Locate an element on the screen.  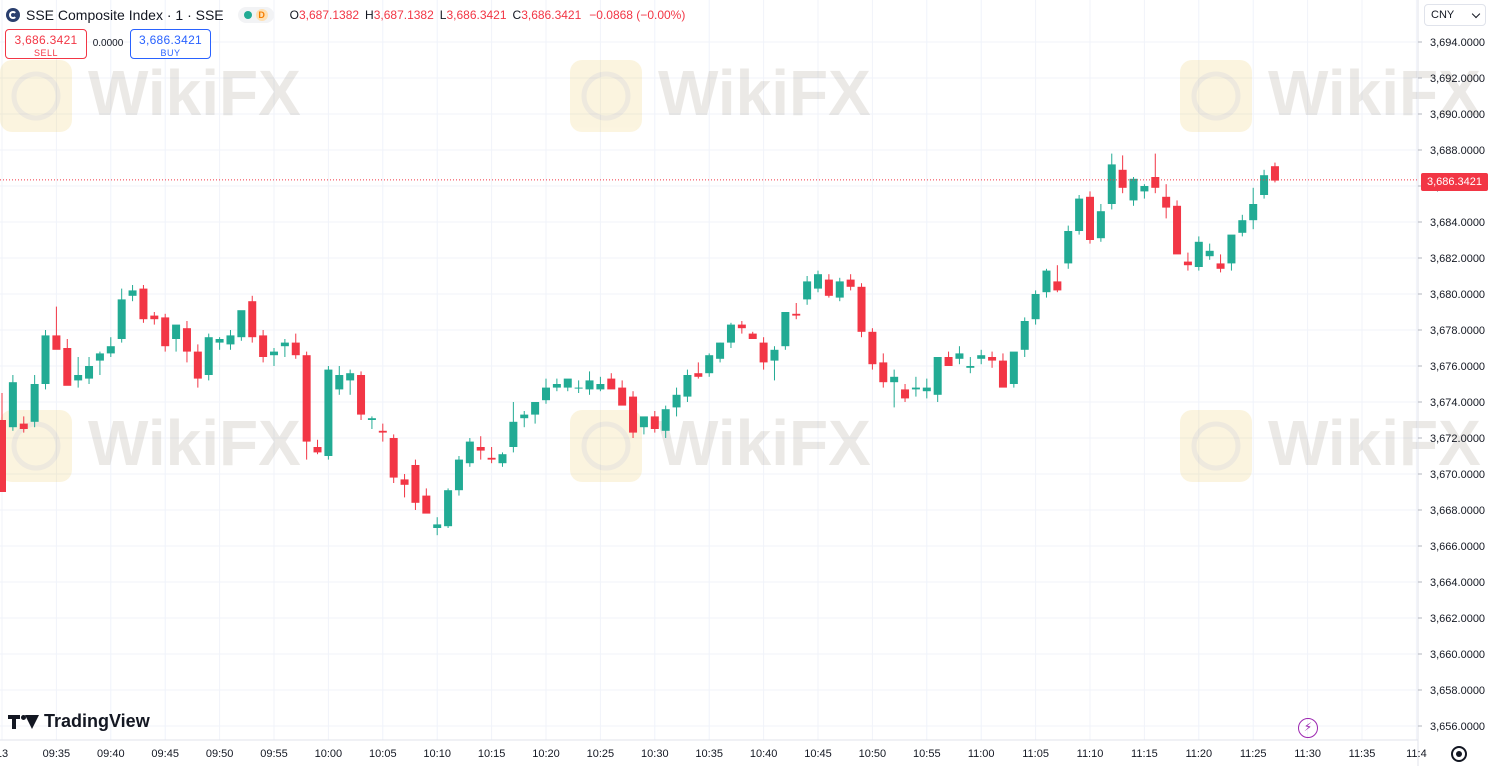
x-tick-label: 10:40 is located at coordinates (764, 754).